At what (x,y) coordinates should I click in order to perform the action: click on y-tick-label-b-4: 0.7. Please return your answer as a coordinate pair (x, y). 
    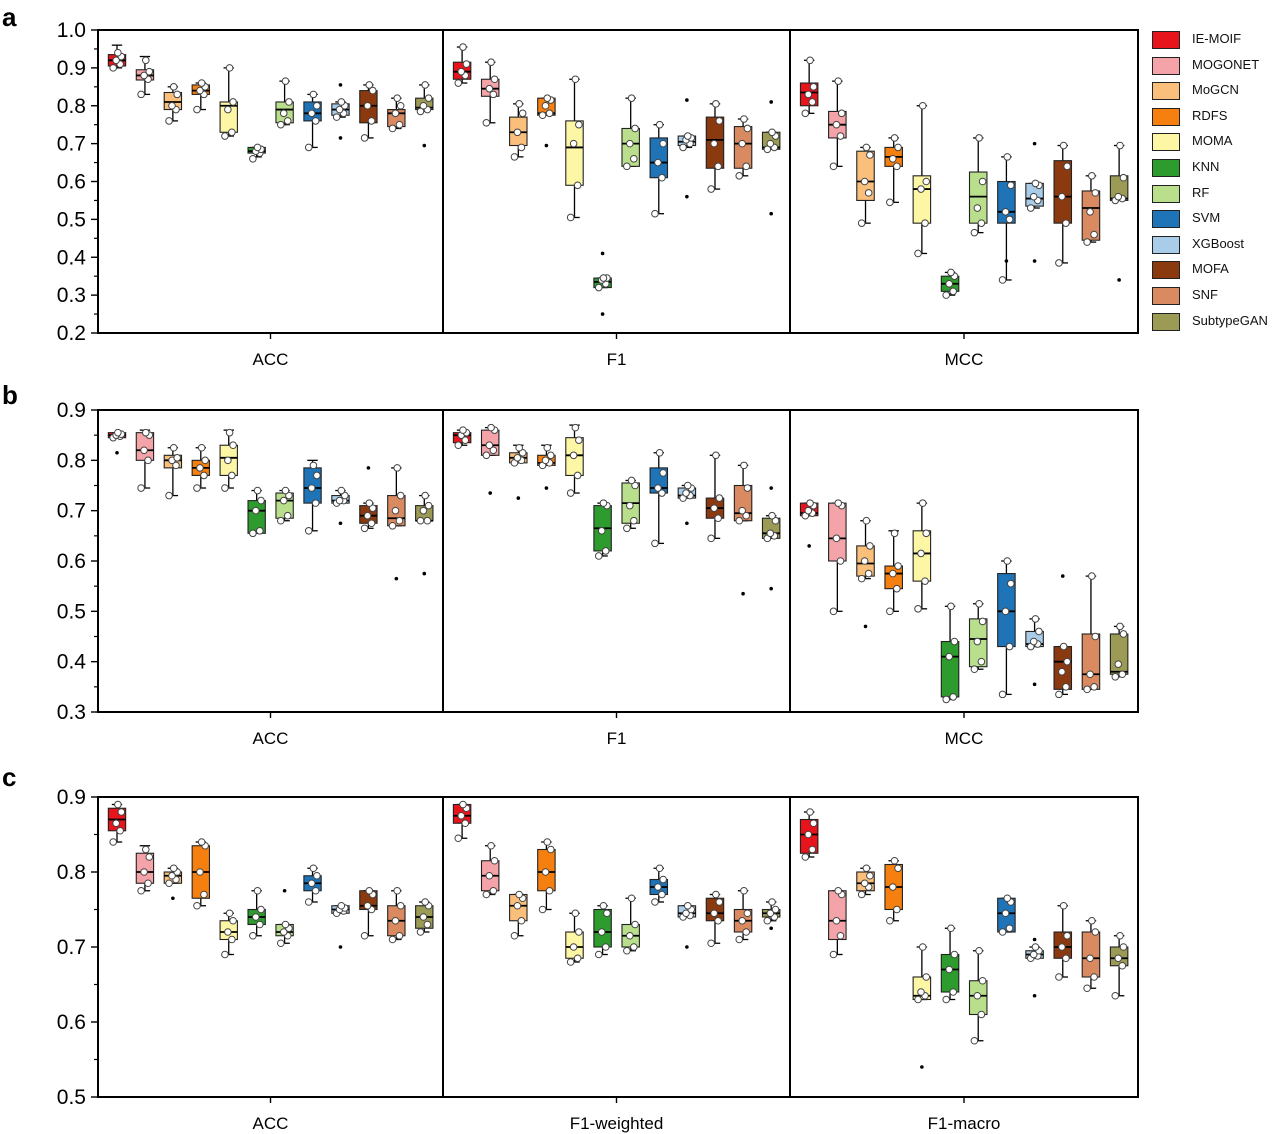
    Looking at the image, I should click on (71, 511).